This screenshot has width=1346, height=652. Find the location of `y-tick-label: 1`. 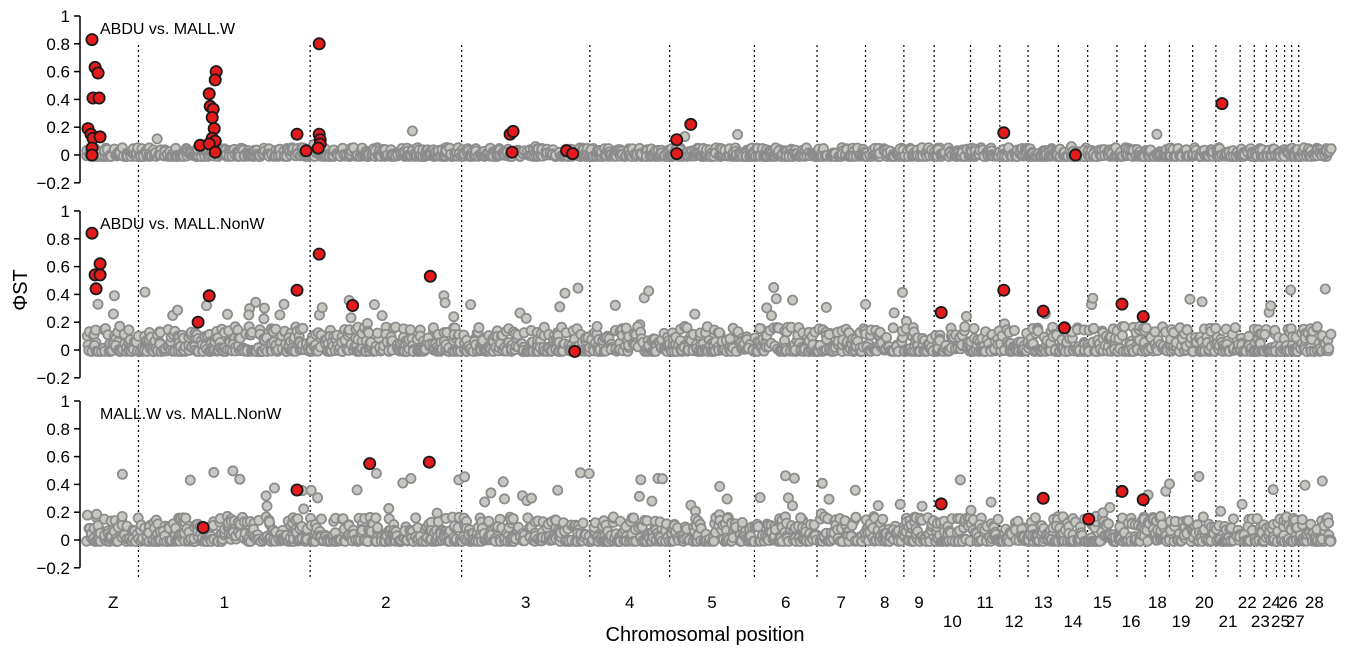

y-tick-label: 1 is located at coordinates (65, 211).